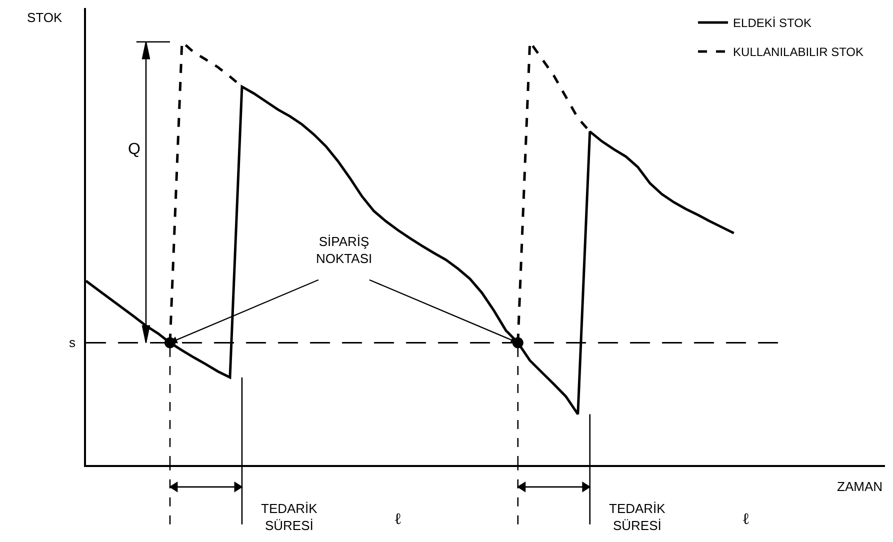  Describe the element at coordinates (772, 23) in the screenshot. I see `legend-label: ELDEKİ STOK` at that location.